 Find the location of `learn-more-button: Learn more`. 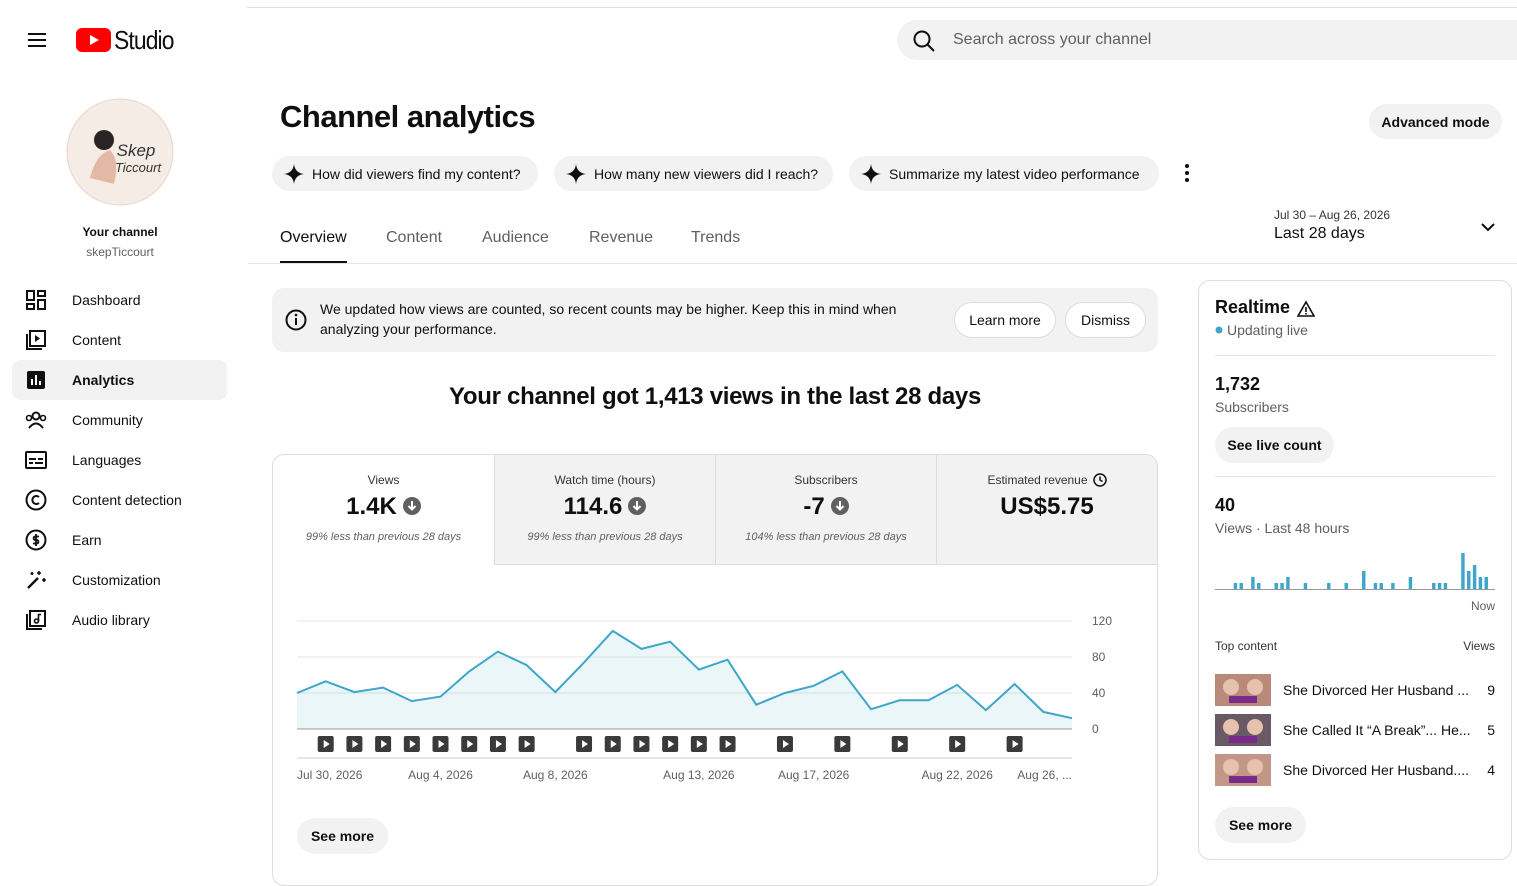

learn-more-button: Learn more is located at coordinates (1005, 320).